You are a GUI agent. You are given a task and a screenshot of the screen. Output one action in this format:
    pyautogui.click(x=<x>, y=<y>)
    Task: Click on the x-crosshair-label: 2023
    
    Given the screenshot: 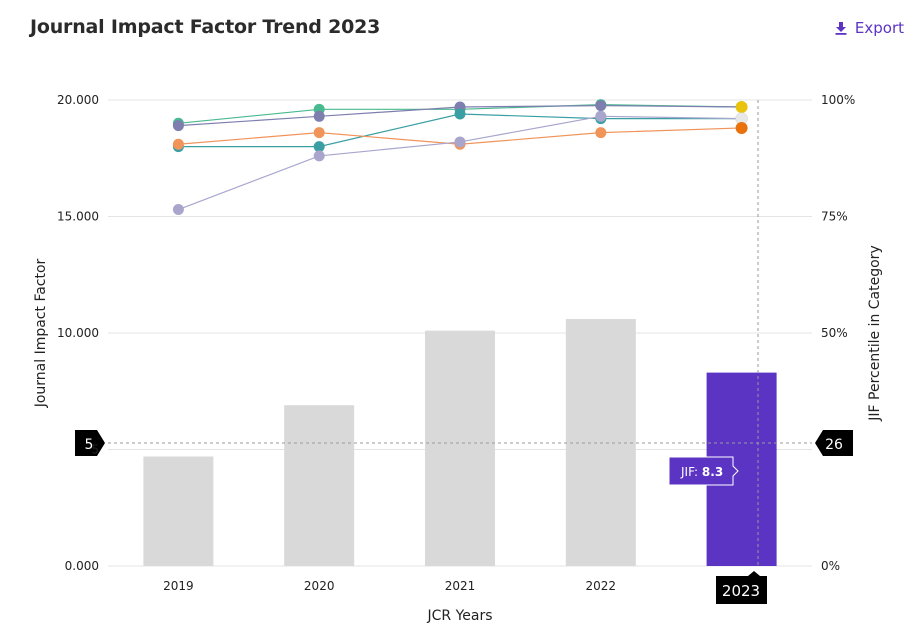 What is the action you would take?
    pyautogui.click(x=741, y=591)
    